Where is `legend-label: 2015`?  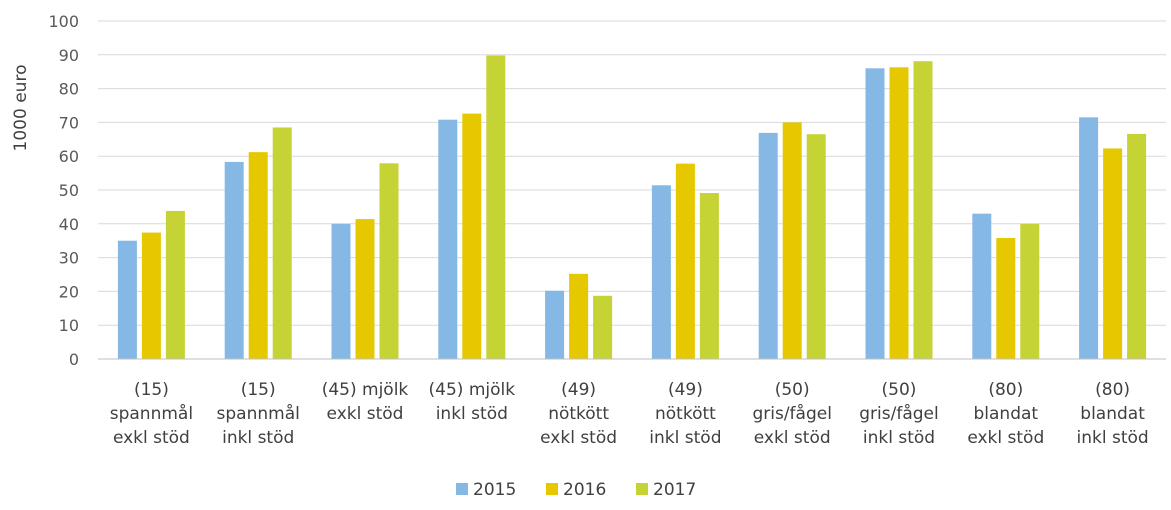 legend-label: 2015 is located at coordinates (494, 490).